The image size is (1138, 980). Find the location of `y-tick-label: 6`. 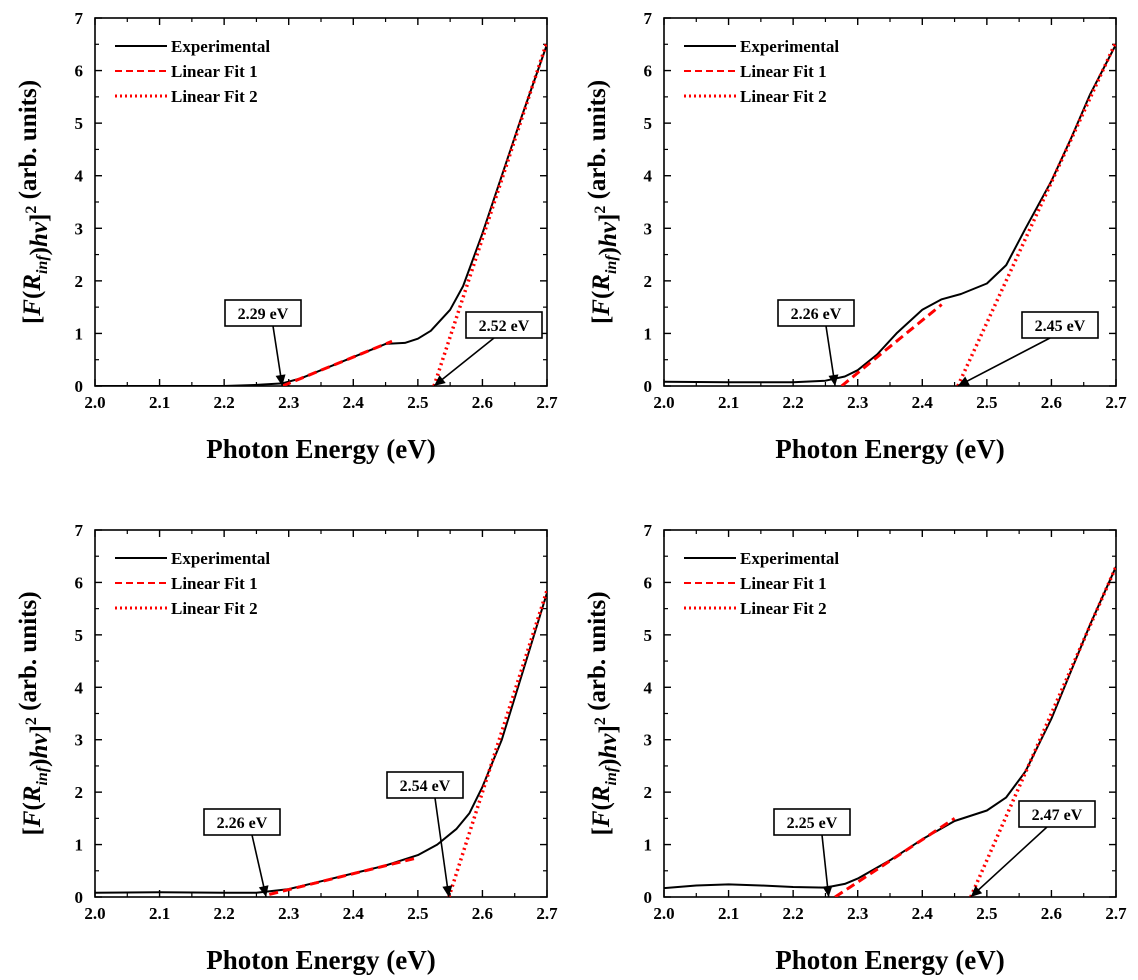

y-tick-label: 6 is located at coordinates (79, 582).